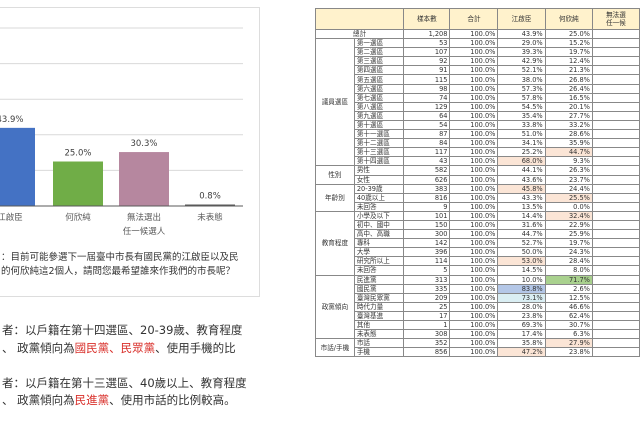 The height and width of the screenshot is (423, 640). Describe the element at coordinates (478, 97) in the screenshot. I see `table-row: 第七選區 74 100.0% 57.8% 16.5%` at that location.